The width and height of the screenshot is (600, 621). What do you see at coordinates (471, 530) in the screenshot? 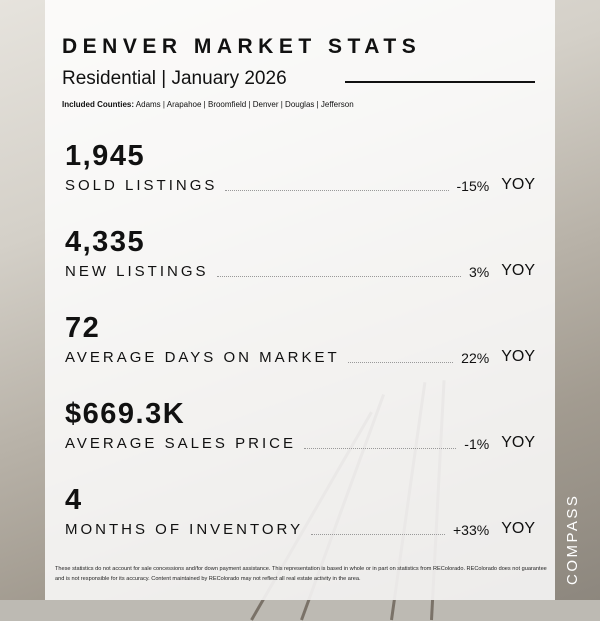
I see `stat-change: +33%` at bounding box center [471, 530].